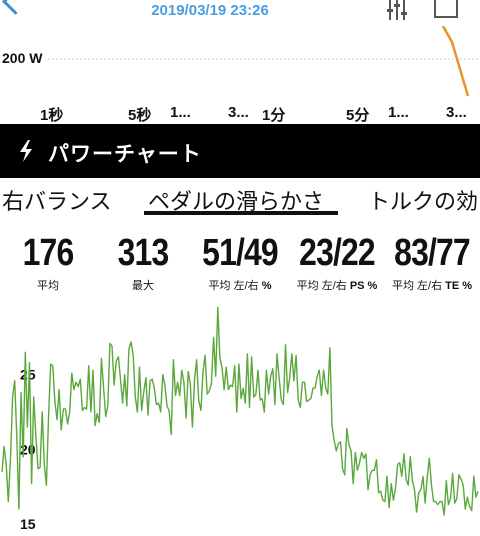  What do you see at coordinates (28, 524) in the screenshot?
I see `y-tick-label: 15` at bounding box center [28, 524].